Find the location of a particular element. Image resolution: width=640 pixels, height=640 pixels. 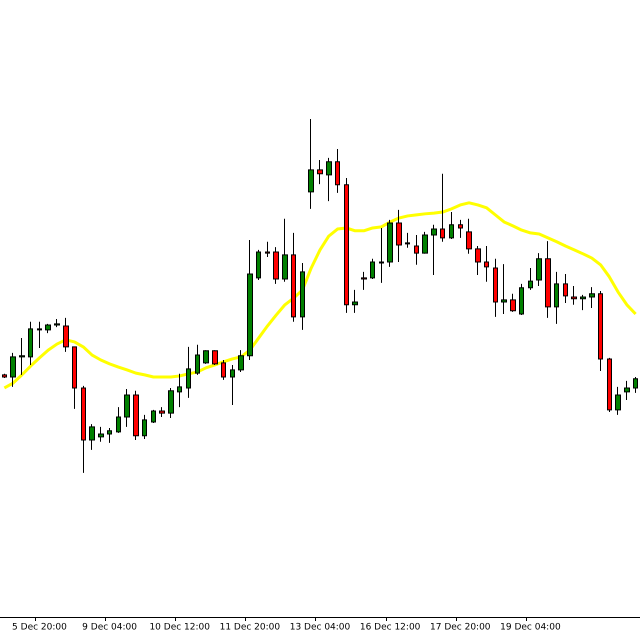

x-tick-label: 5 Dec 20:00 is located at coordinates (40, 627).